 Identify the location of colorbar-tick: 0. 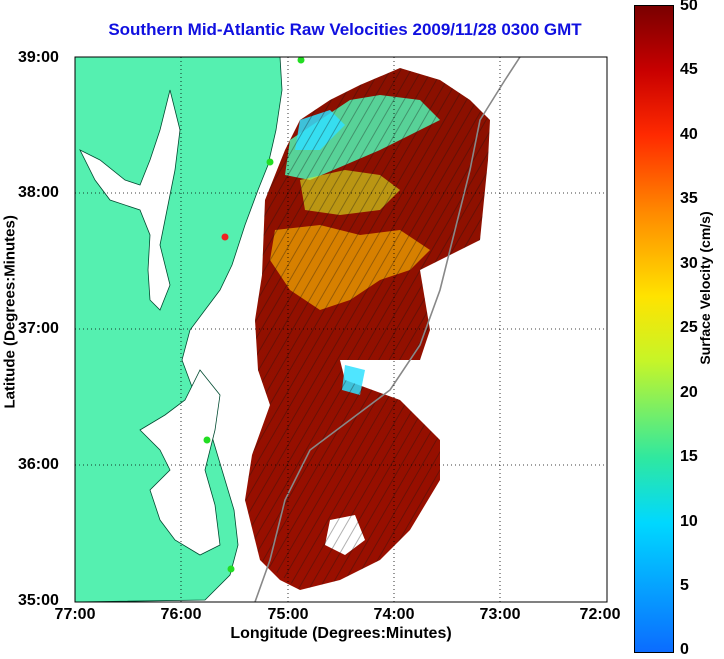
(684, 649).